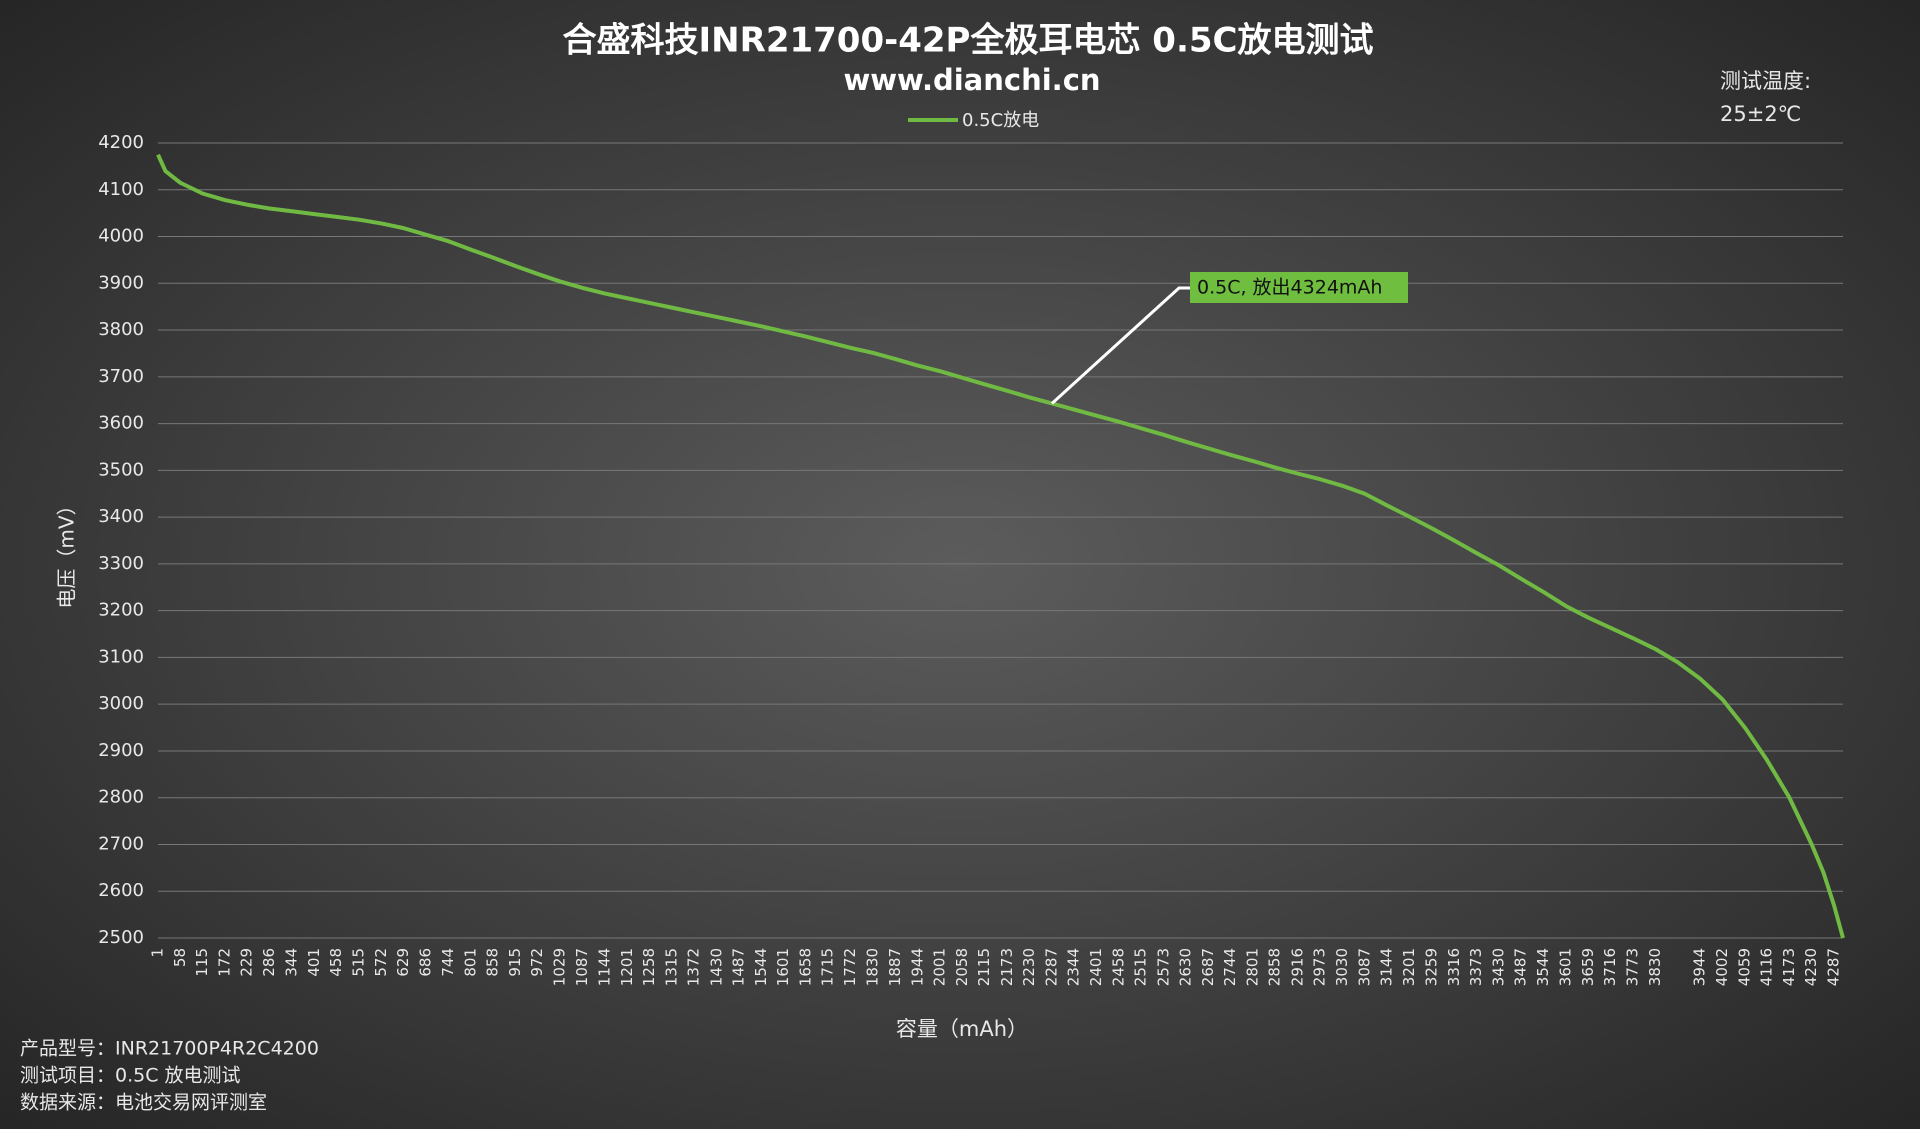 The height and width of the screenshot is (1129, 1920). What do you see at coordinates (121, 890) in the screenshot?
I see `y-tick-label: 2600` at bounding box center [121, 890].